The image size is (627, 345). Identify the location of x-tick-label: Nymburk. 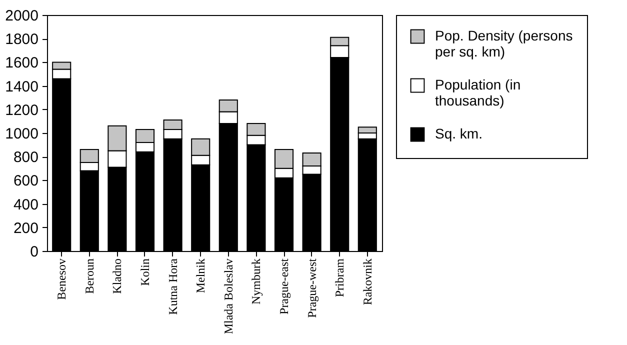
(256, 281).